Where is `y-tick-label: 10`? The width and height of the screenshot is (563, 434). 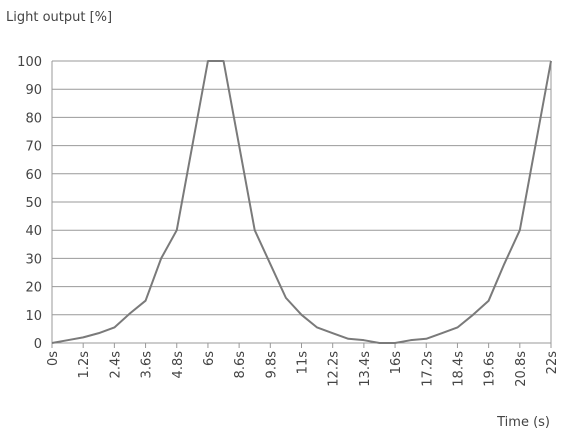
y-tick-label: 10 is located at coordinates (33, 316).